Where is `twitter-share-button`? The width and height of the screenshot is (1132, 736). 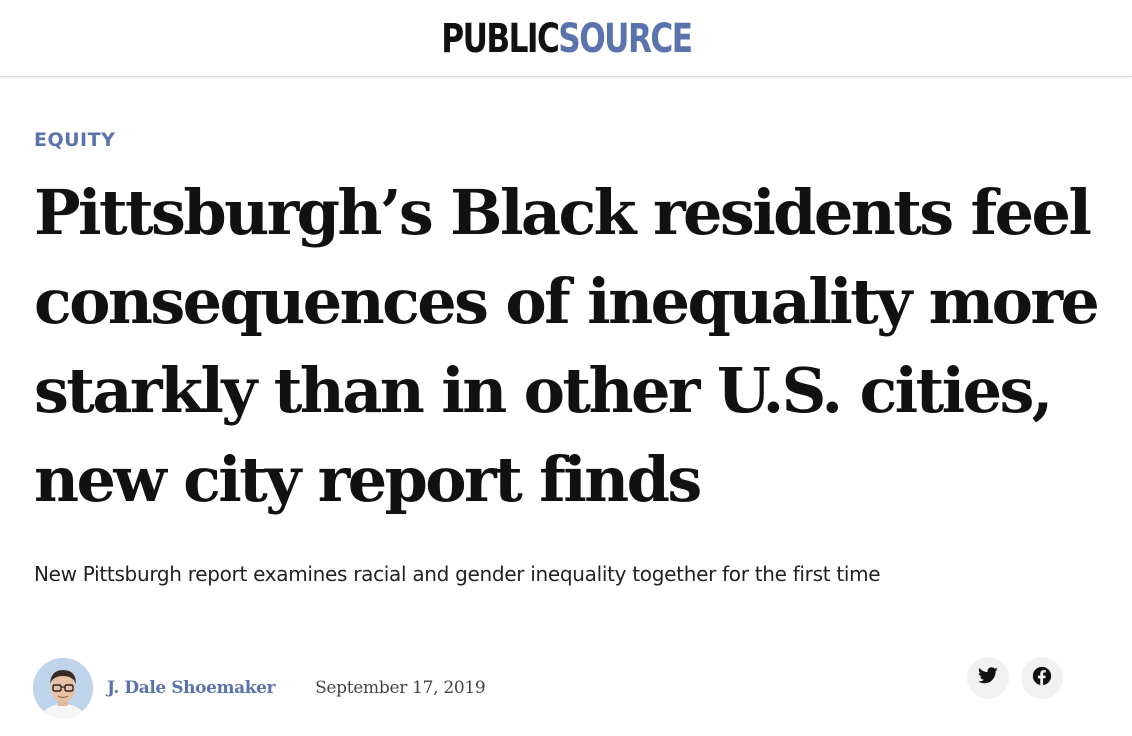 twitter-share-button is located at coordinates (988, 678).